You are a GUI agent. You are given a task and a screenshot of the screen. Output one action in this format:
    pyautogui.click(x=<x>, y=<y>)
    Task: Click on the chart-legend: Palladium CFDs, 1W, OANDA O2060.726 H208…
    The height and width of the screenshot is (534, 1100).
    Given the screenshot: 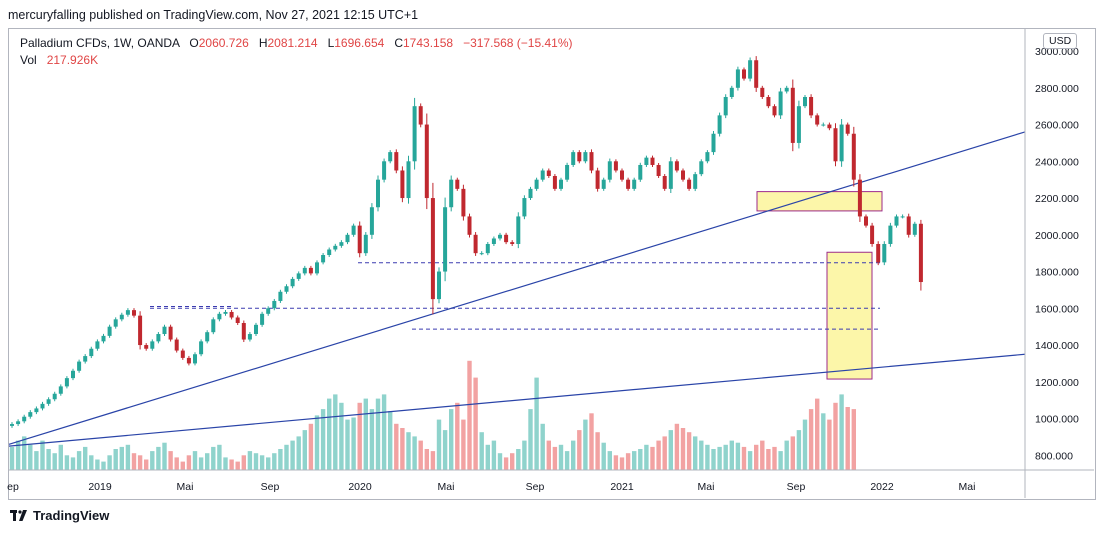 What is the action you would take?
    pyautogui.click(x=296, y=52)
    